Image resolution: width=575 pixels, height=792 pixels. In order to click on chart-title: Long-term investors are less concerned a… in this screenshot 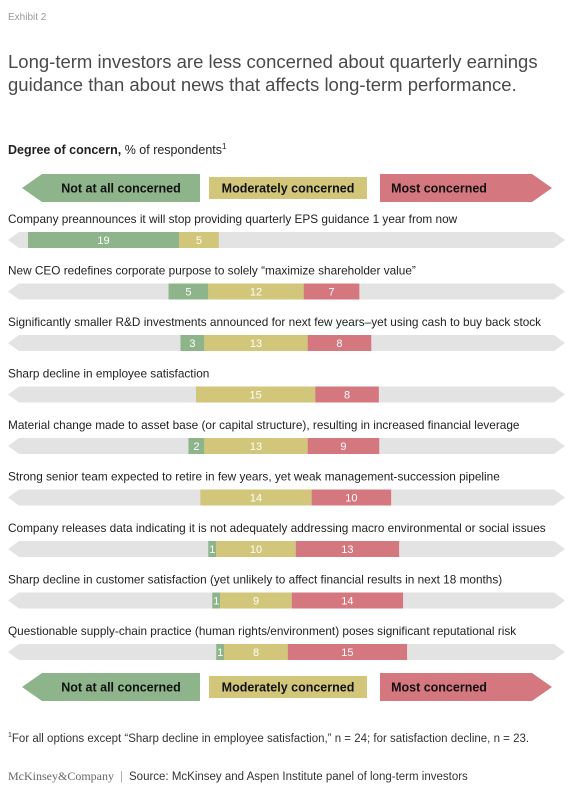, I will do `click(273, 73)`.